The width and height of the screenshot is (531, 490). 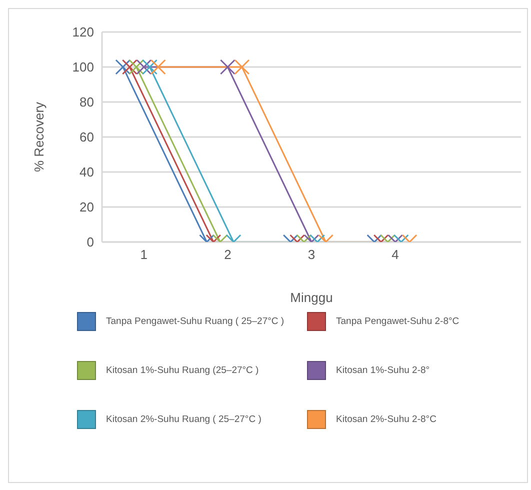 I want to click on y-tick-label: 0, so click(x=90, y=242).